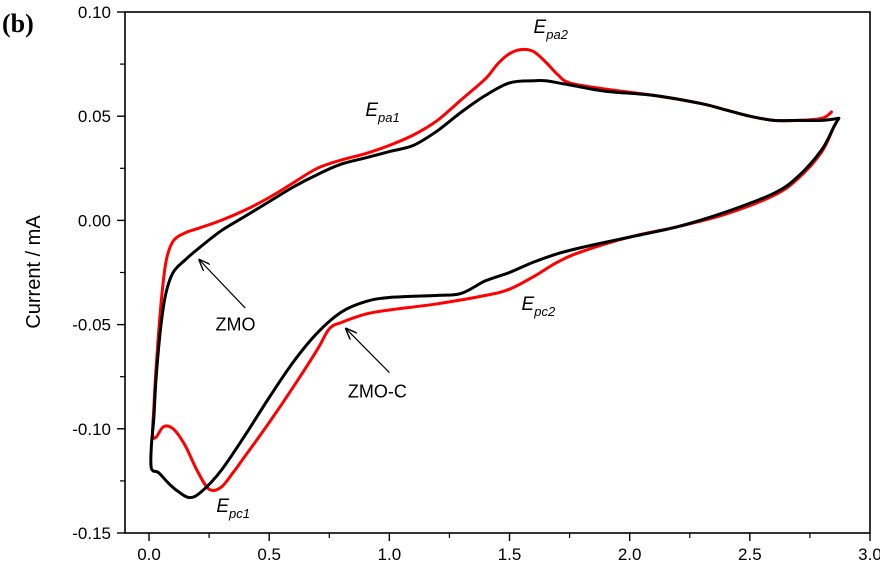 The height and width of the screenshot is (572, 880). What do you see at coordinates (630, 554) in the screenshot?
I see `x-tick-label: 2.0` at bounding box center [630, 554].